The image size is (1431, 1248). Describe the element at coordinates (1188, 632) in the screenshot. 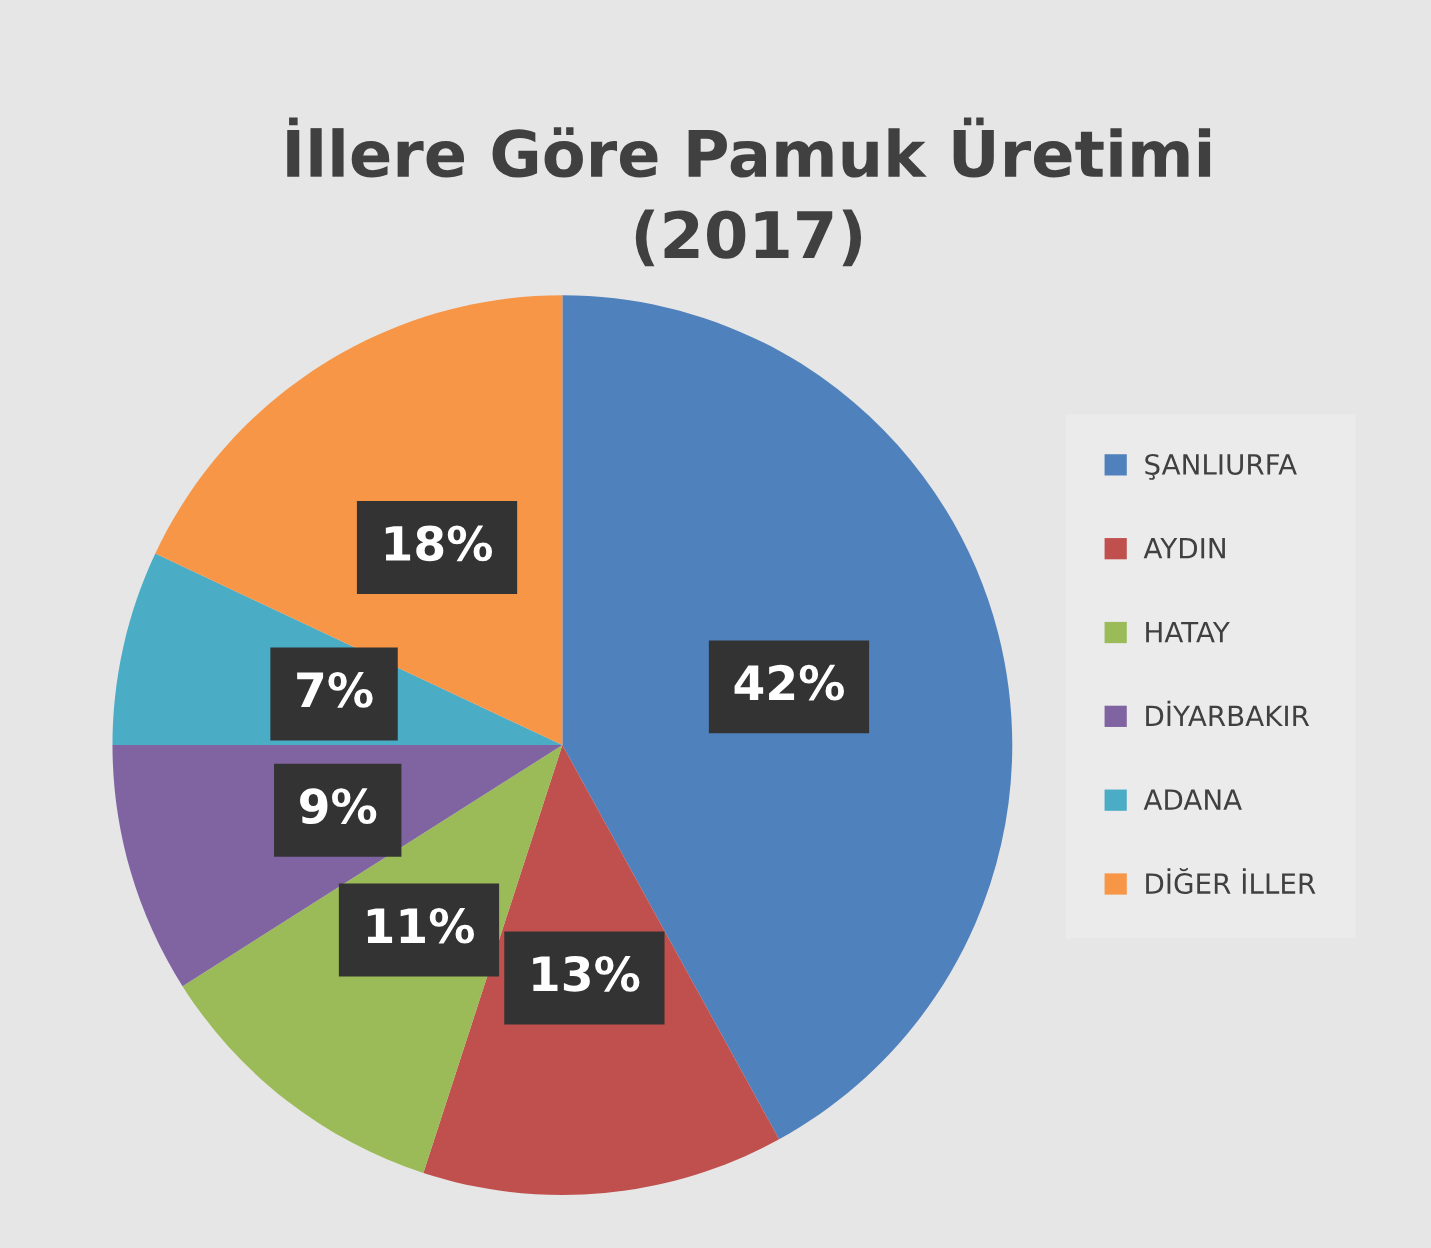

I see `legend-label: HATAY` at that location.